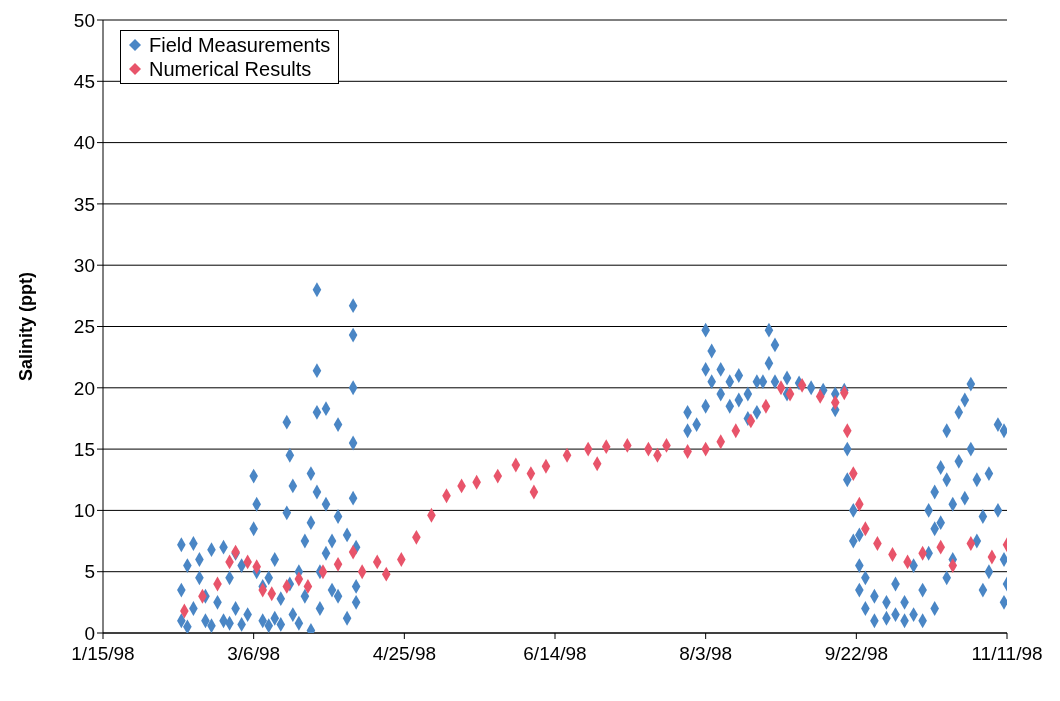 This screenshot has width=1060, height=701. What do you see at coordinates (89, 572) in the screenshot?
I see `y-tick-label: 5` at bounding box center [89, 572].